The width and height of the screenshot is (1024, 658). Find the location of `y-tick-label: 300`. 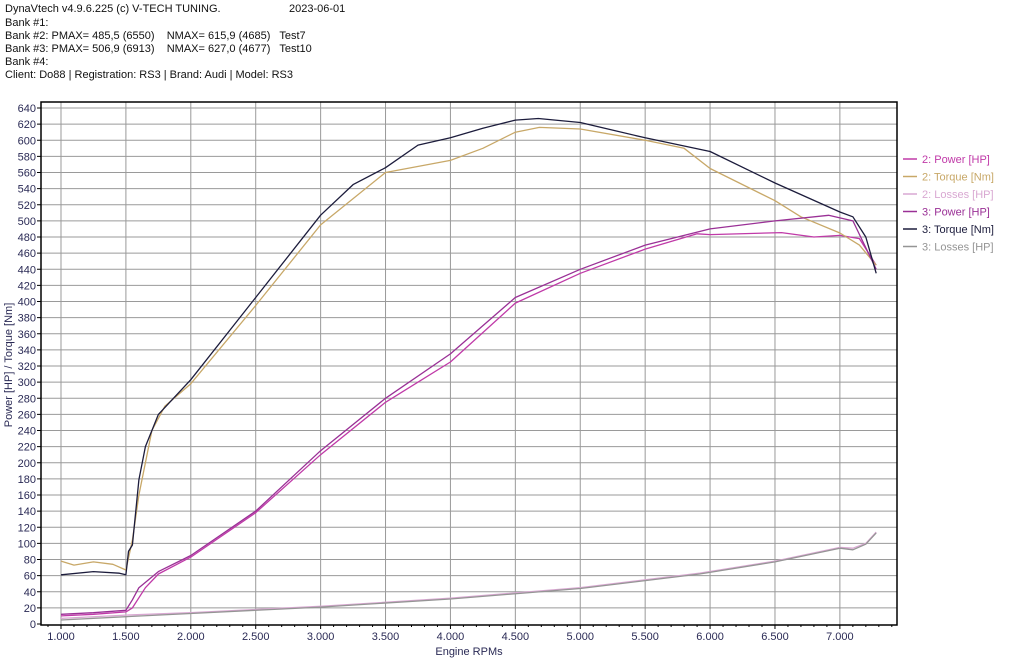

y-tick-label: 300 is located at coordinates (27, 383).